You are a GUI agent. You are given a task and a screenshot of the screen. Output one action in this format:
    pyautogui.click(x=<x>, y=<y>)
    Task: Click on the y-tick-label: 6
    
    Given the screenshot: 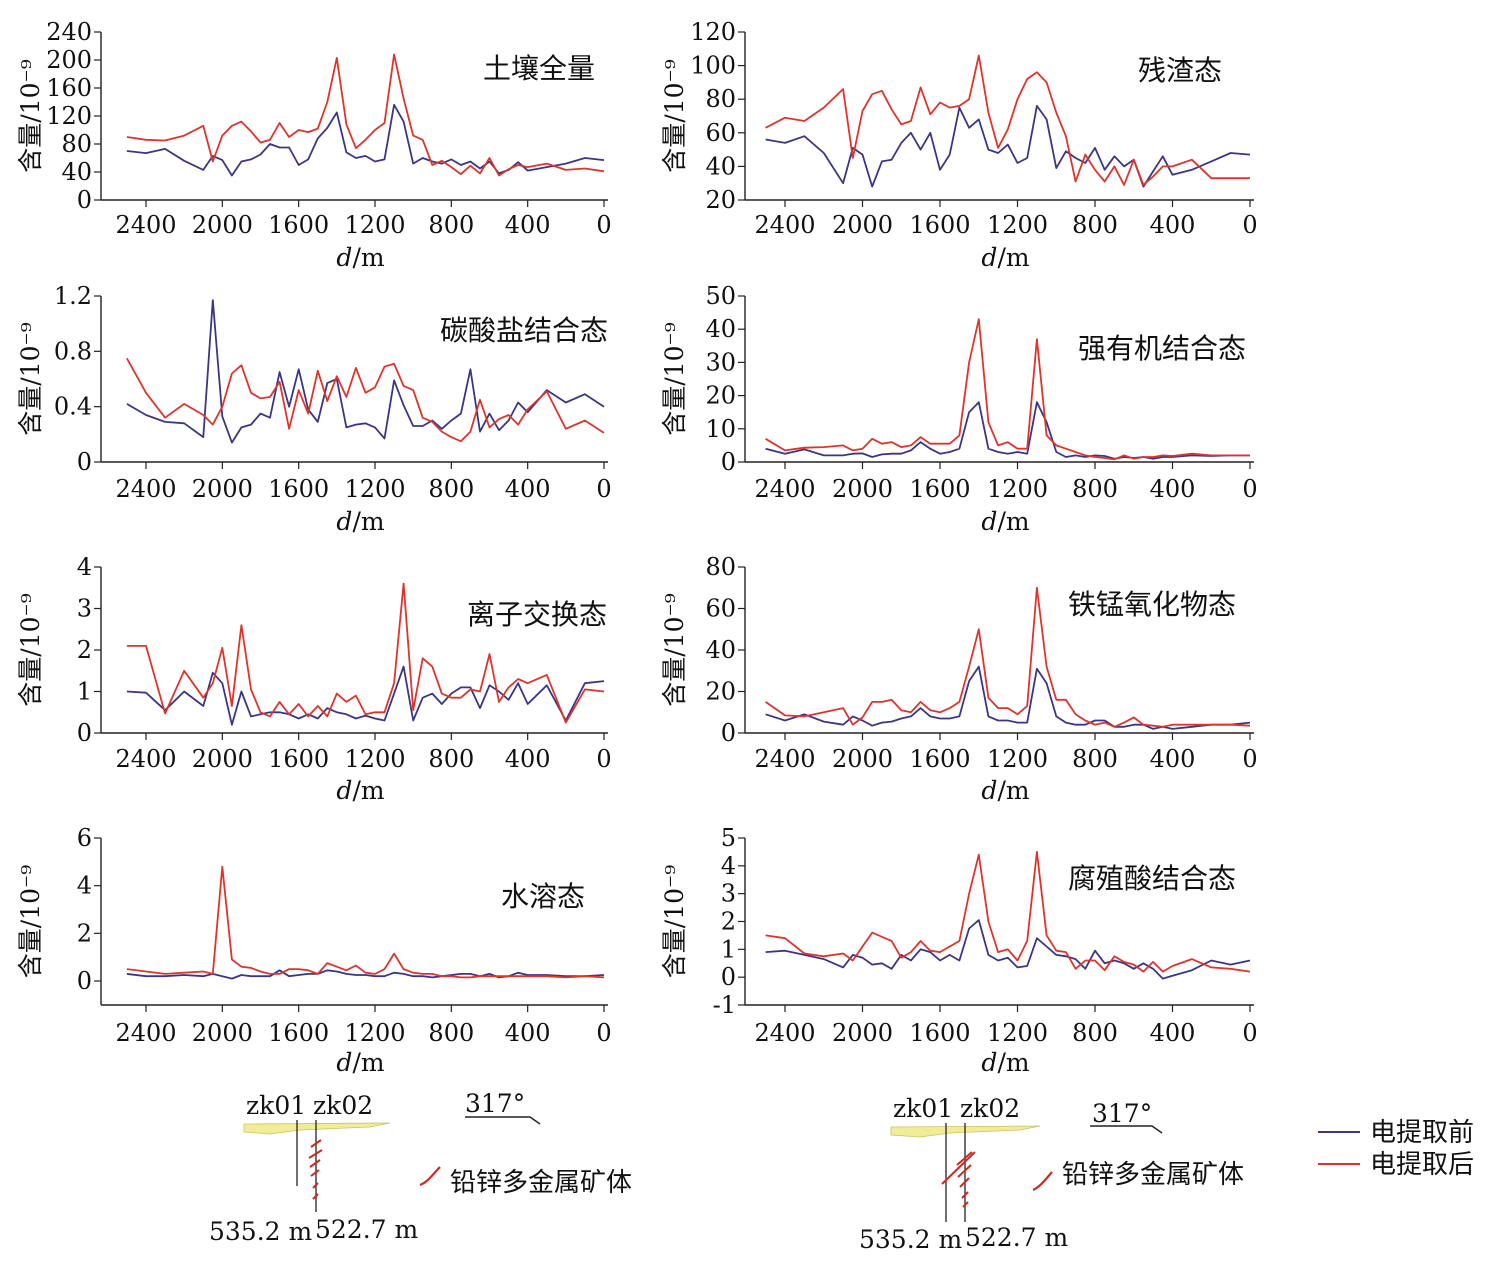 What is the action you would take?
    pyautogui.click(x=84, y=838)
    